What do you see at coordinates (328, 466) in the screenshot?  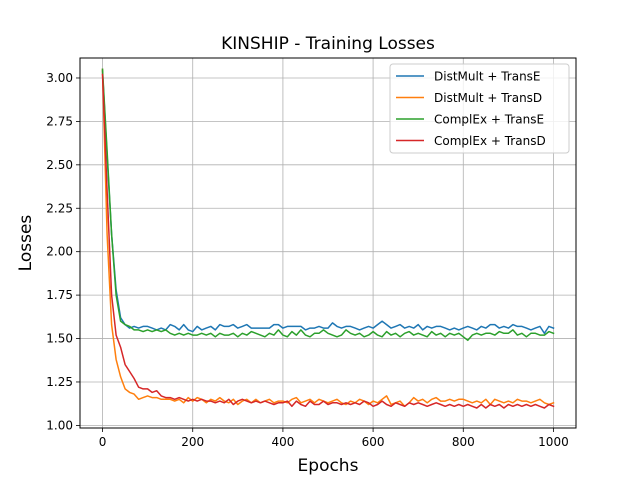 I see `x-axis-label: Epochs` at bounding box center [328, 466].